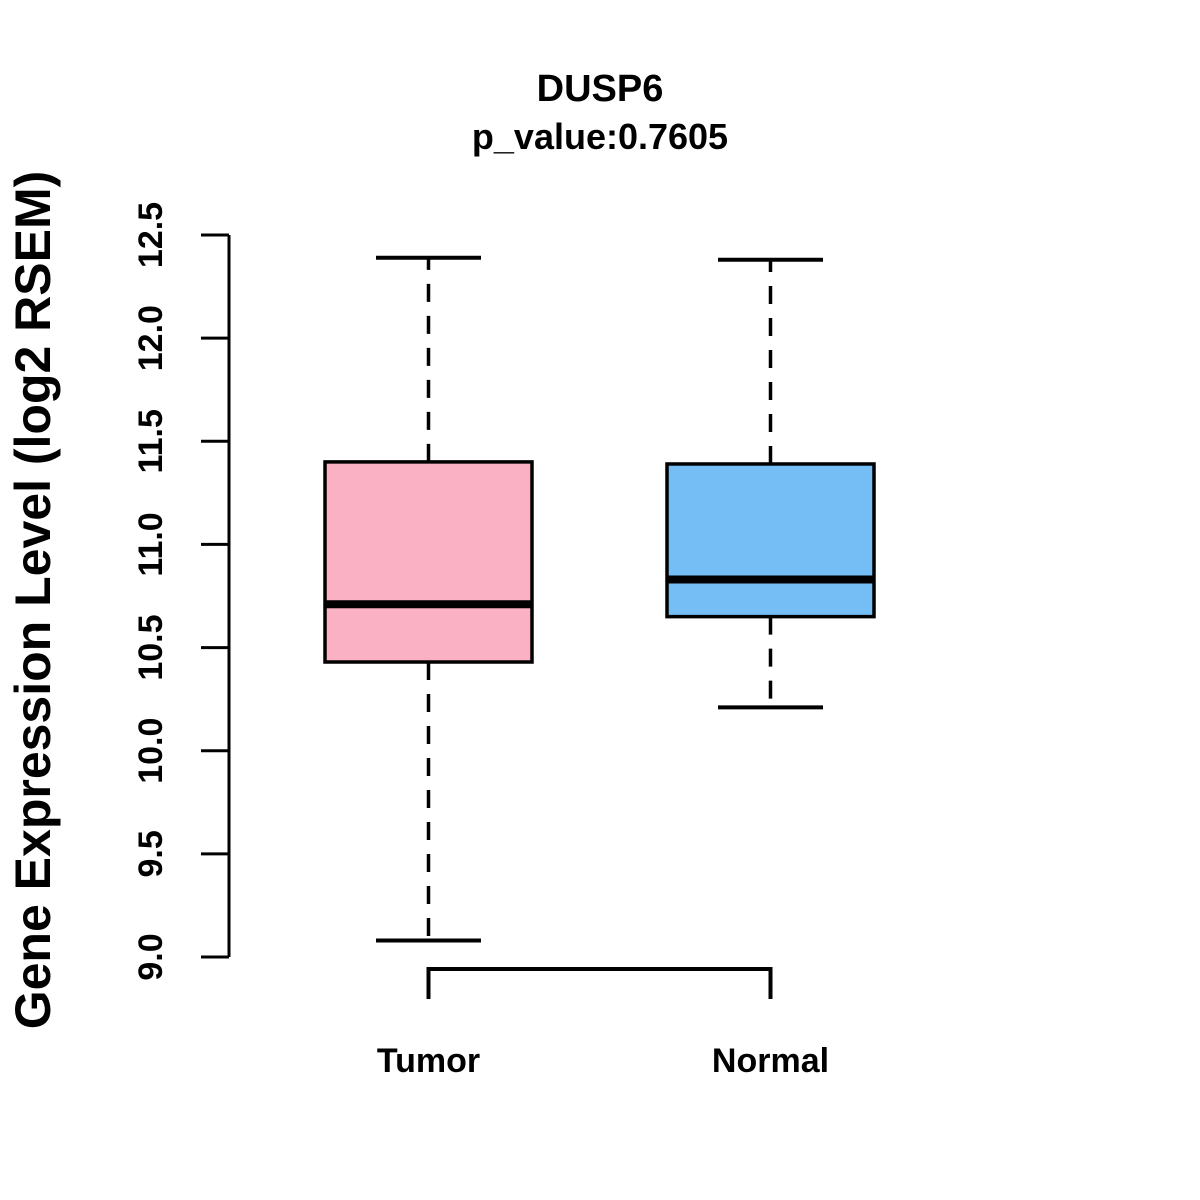  Describe the element at coordinates (428, 1061) in the screenshot. I see `group-label-tumor: Tumor` at that location.